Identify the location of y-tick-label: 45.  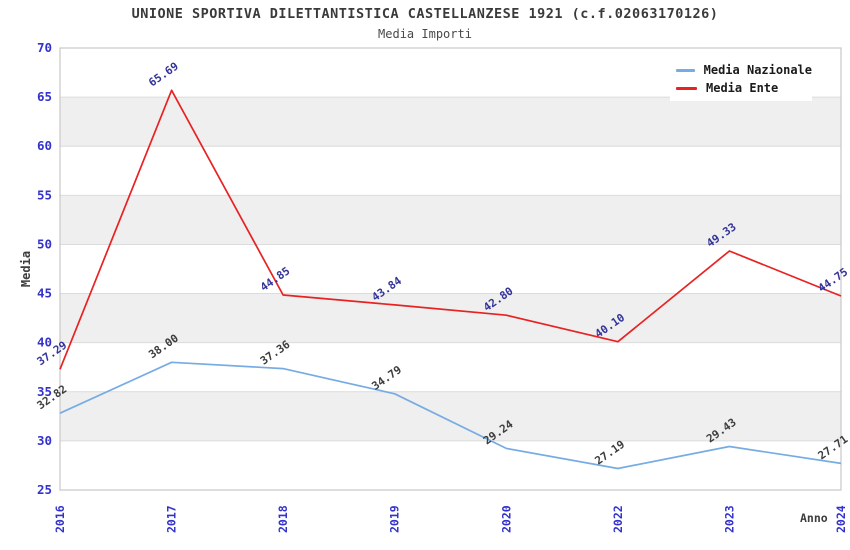
(44, 293).